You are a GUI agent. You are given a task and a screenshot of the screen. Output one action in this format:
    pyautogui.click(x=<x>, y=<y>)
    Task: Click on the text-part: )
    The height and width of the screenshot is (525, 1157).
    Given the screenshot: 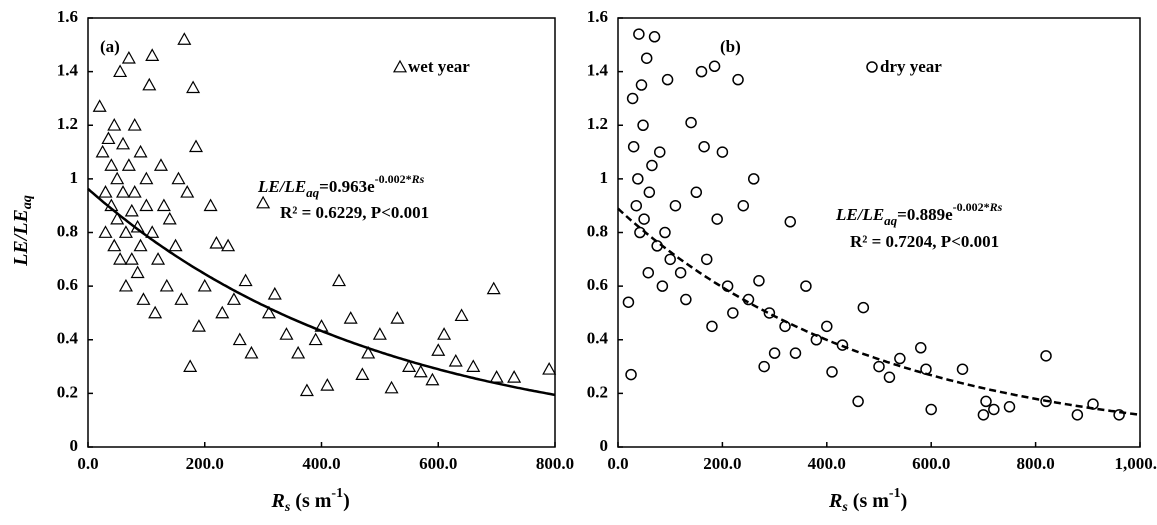 What is the action you would take?
    pyautogui.click(x=904, y=501)
    